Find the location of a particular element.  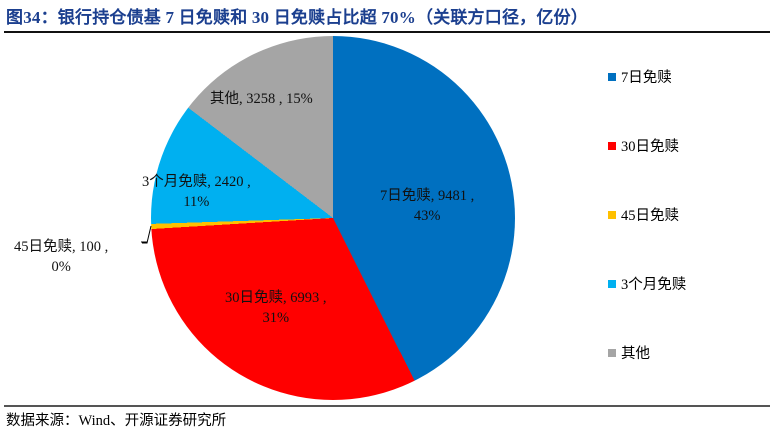

data-label-7day-line1: 7日免赎, 9481 , is located at coordinates (427, 196).